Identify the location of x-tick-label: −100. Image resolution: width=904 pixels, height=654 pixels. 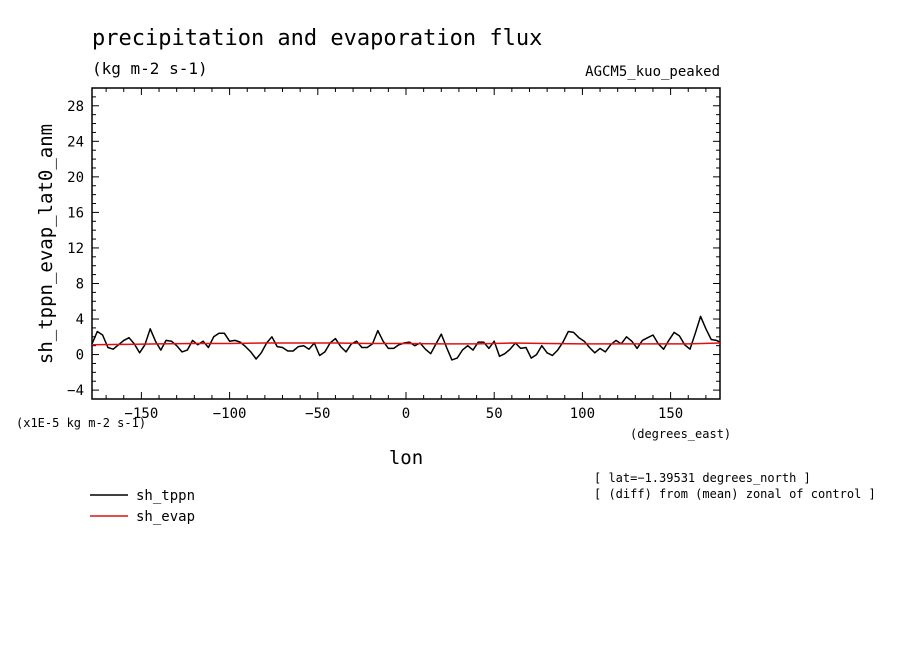
(230, 414).